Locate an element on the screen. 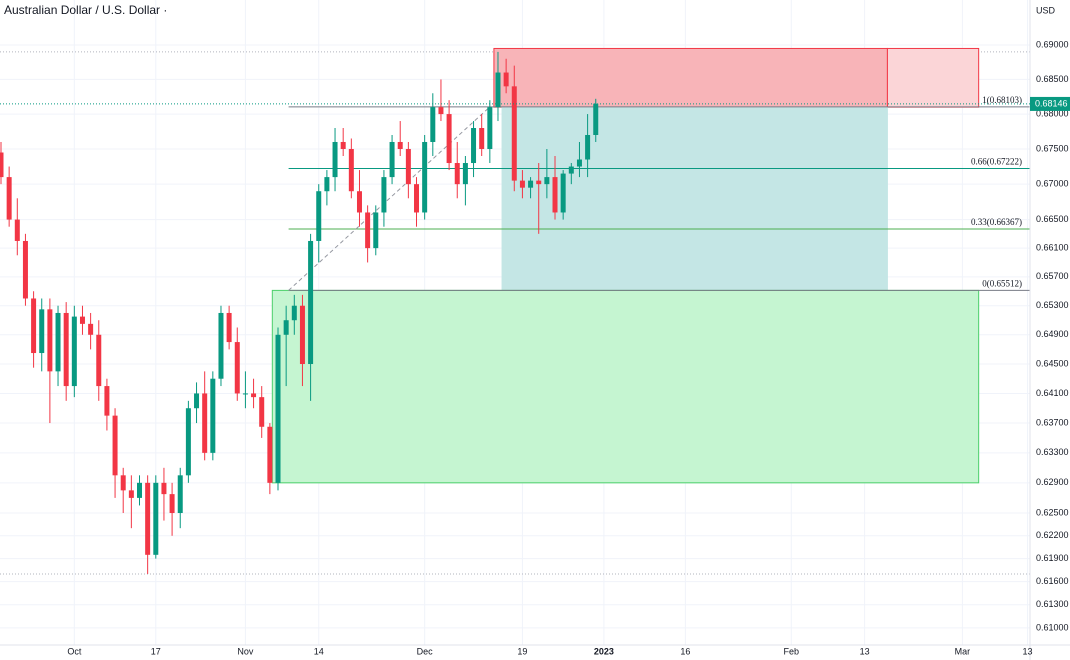 This screenshot has height=660, width=1070. x-tick-label: Nov is located at coordinates (245, 651).